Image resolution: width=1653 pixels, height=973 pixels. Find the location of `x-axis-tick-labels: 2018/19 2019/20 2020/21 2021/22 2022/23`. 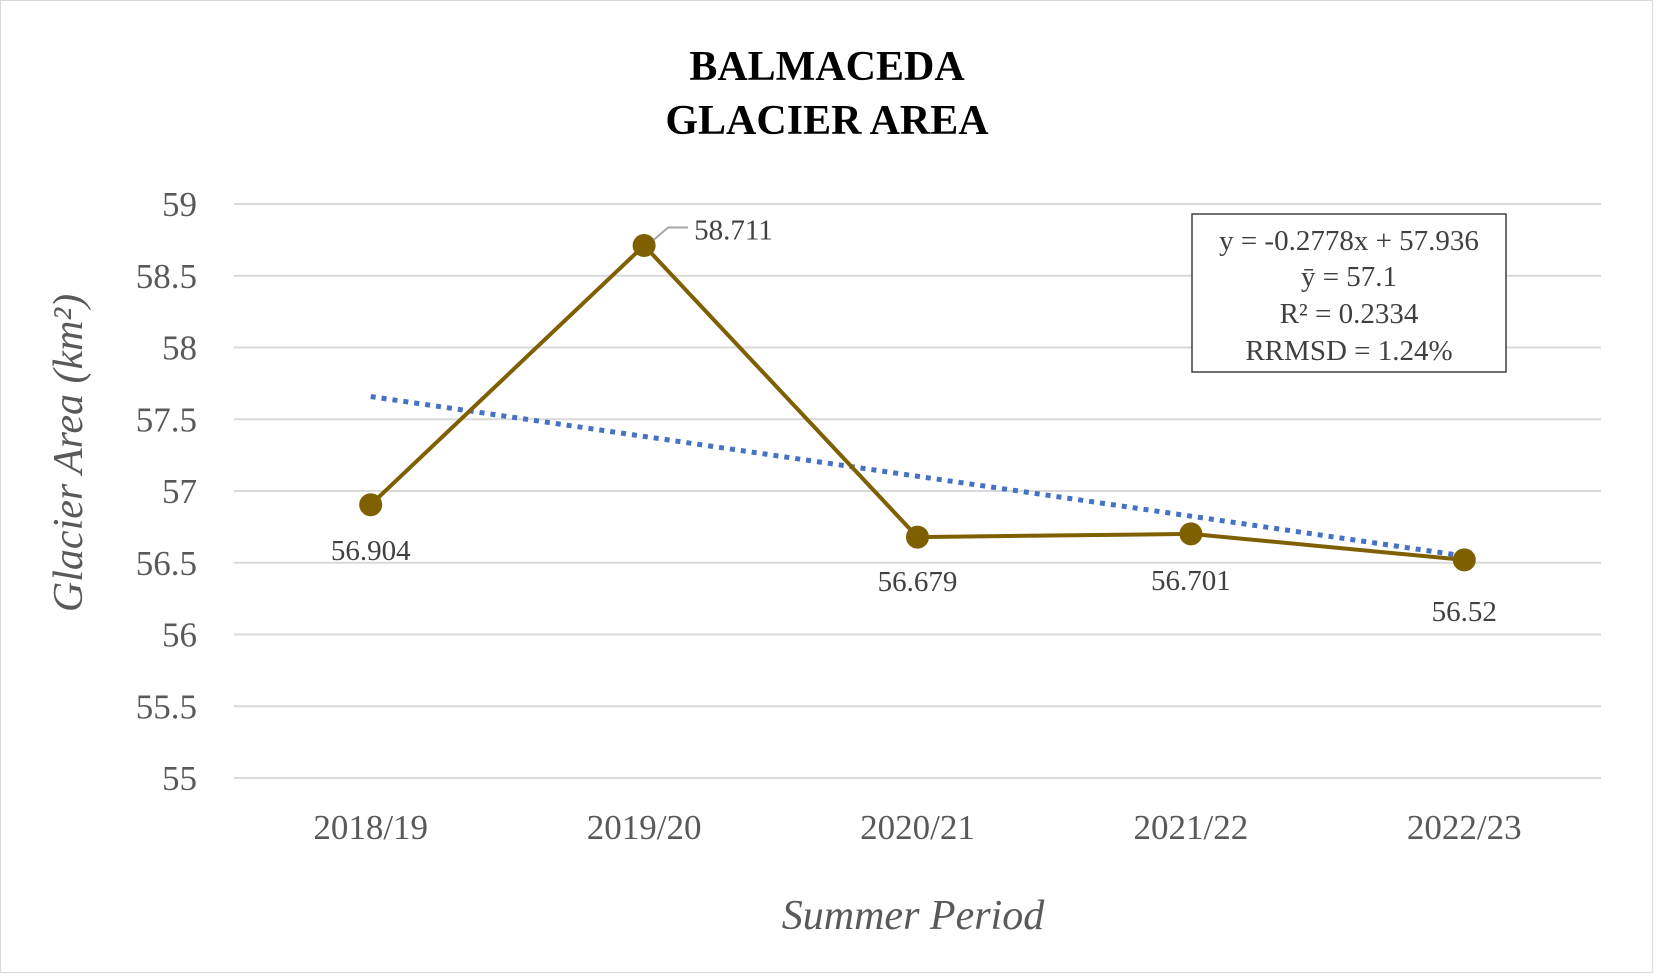

x-axis-tick-labels: 2018/19 2019/20 2020/21 2021/22 2022/23 is located at coordinates (917, 827).